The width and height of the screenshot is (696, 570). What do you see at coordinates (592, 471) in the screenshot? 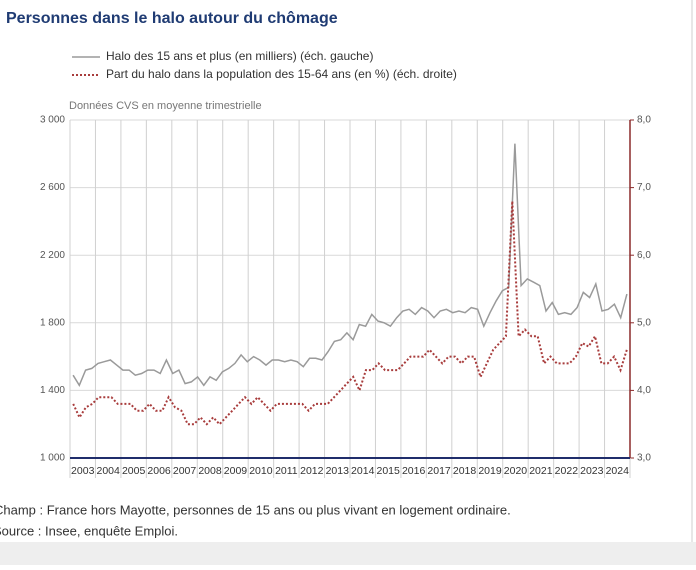
I see `x-tick-label: 2023` at bounding box center [592, 471].